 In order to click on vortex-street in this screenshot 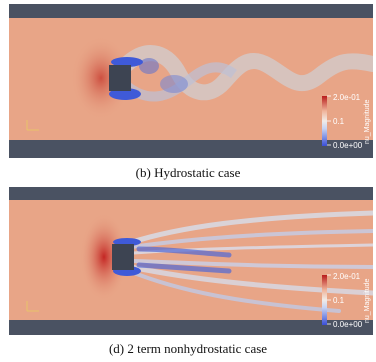, I will do `click(246, 73)`.